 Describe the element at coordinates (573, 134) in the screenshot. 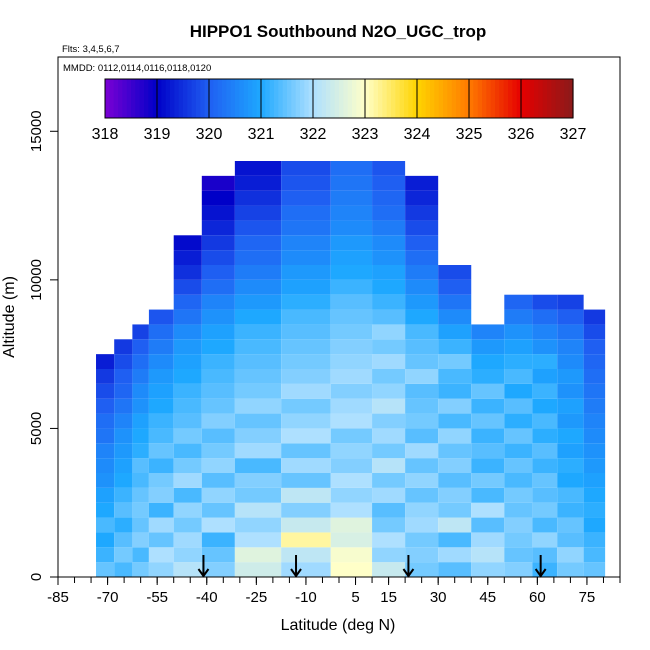

I see `colorbar-tick-label: 327` at that location.